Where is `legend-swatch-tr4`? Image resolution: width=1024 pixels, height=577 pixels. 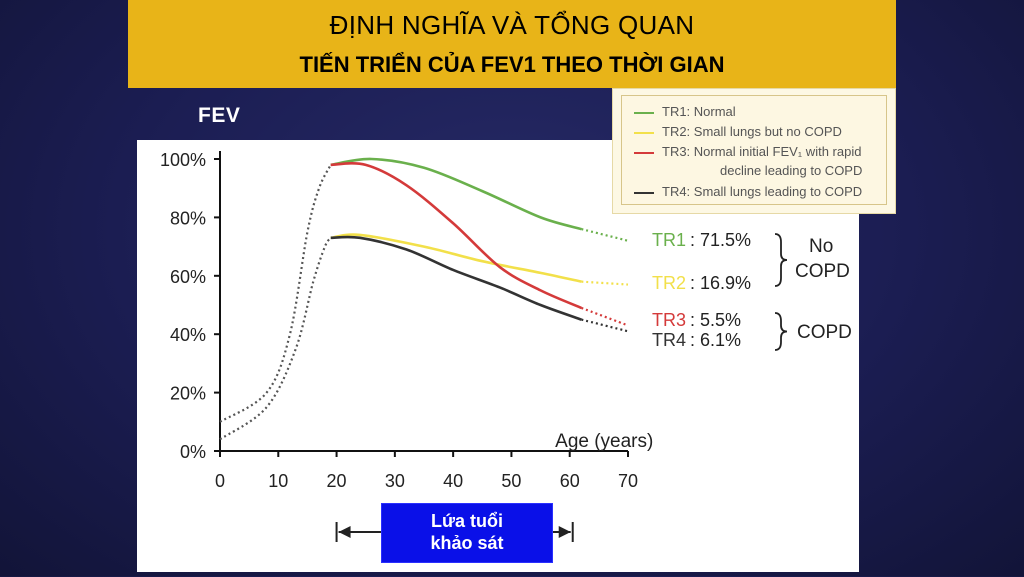 legend-swatch-tr4 is located at coordinates (644, 193).